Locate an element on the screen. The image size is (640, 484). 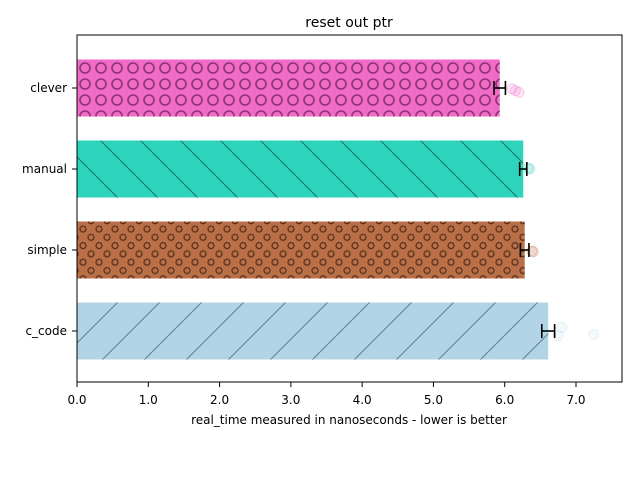
x-tick-label: 1.0 is located at coordinates (148, 400).